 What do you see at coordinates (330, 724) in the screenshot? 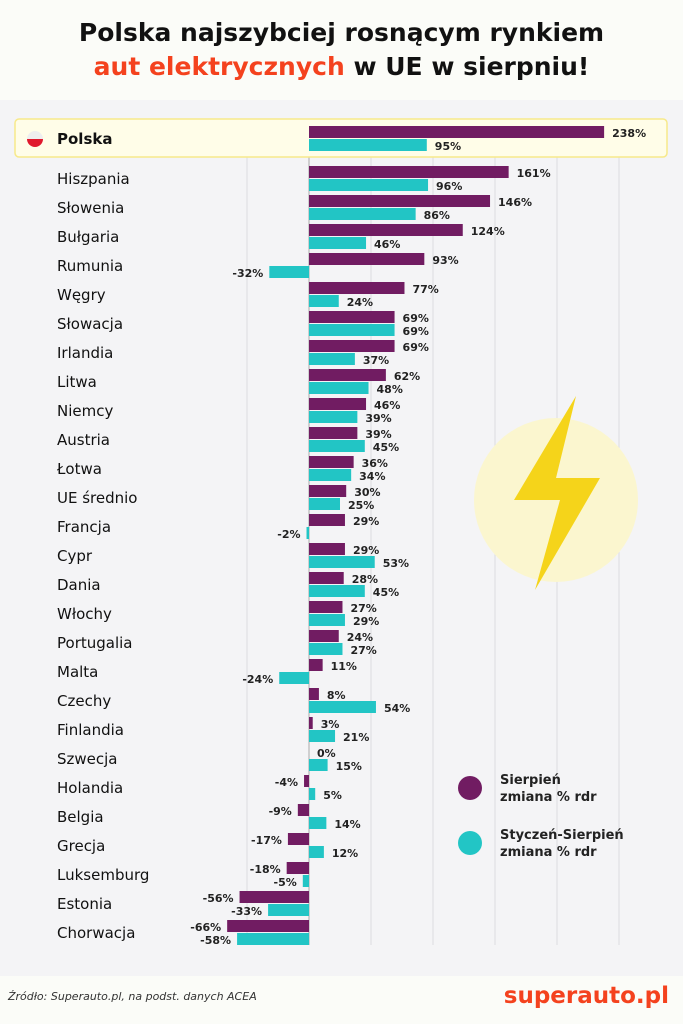
I see `data-label: 3%` at bounding box center [330, 724].